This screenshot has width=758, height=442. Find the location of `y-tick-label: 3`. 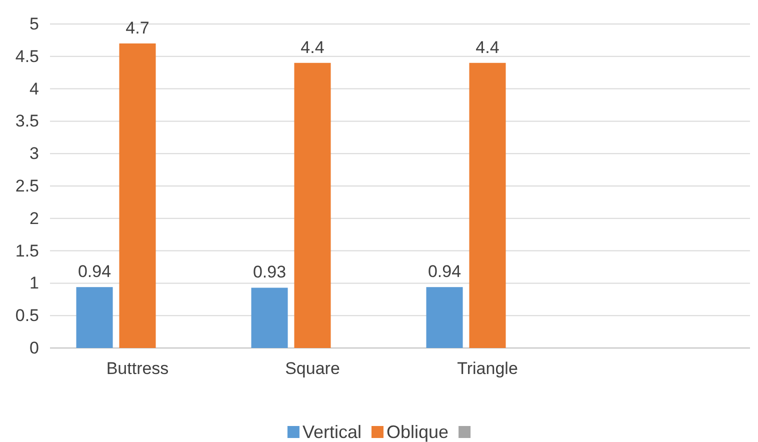

y-tick-label: 3 is located at coordinates (34, 154).